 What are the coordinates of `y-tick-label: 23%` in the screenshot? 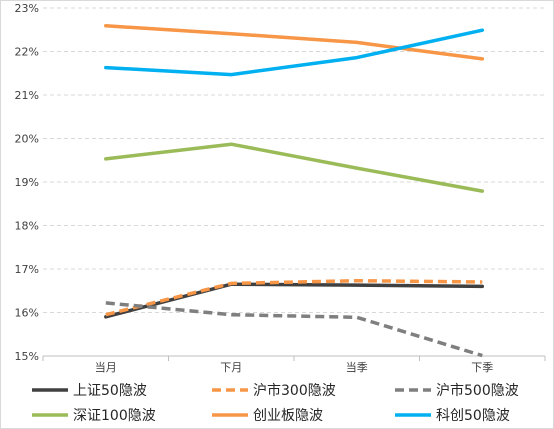 It's located at (27, 8).